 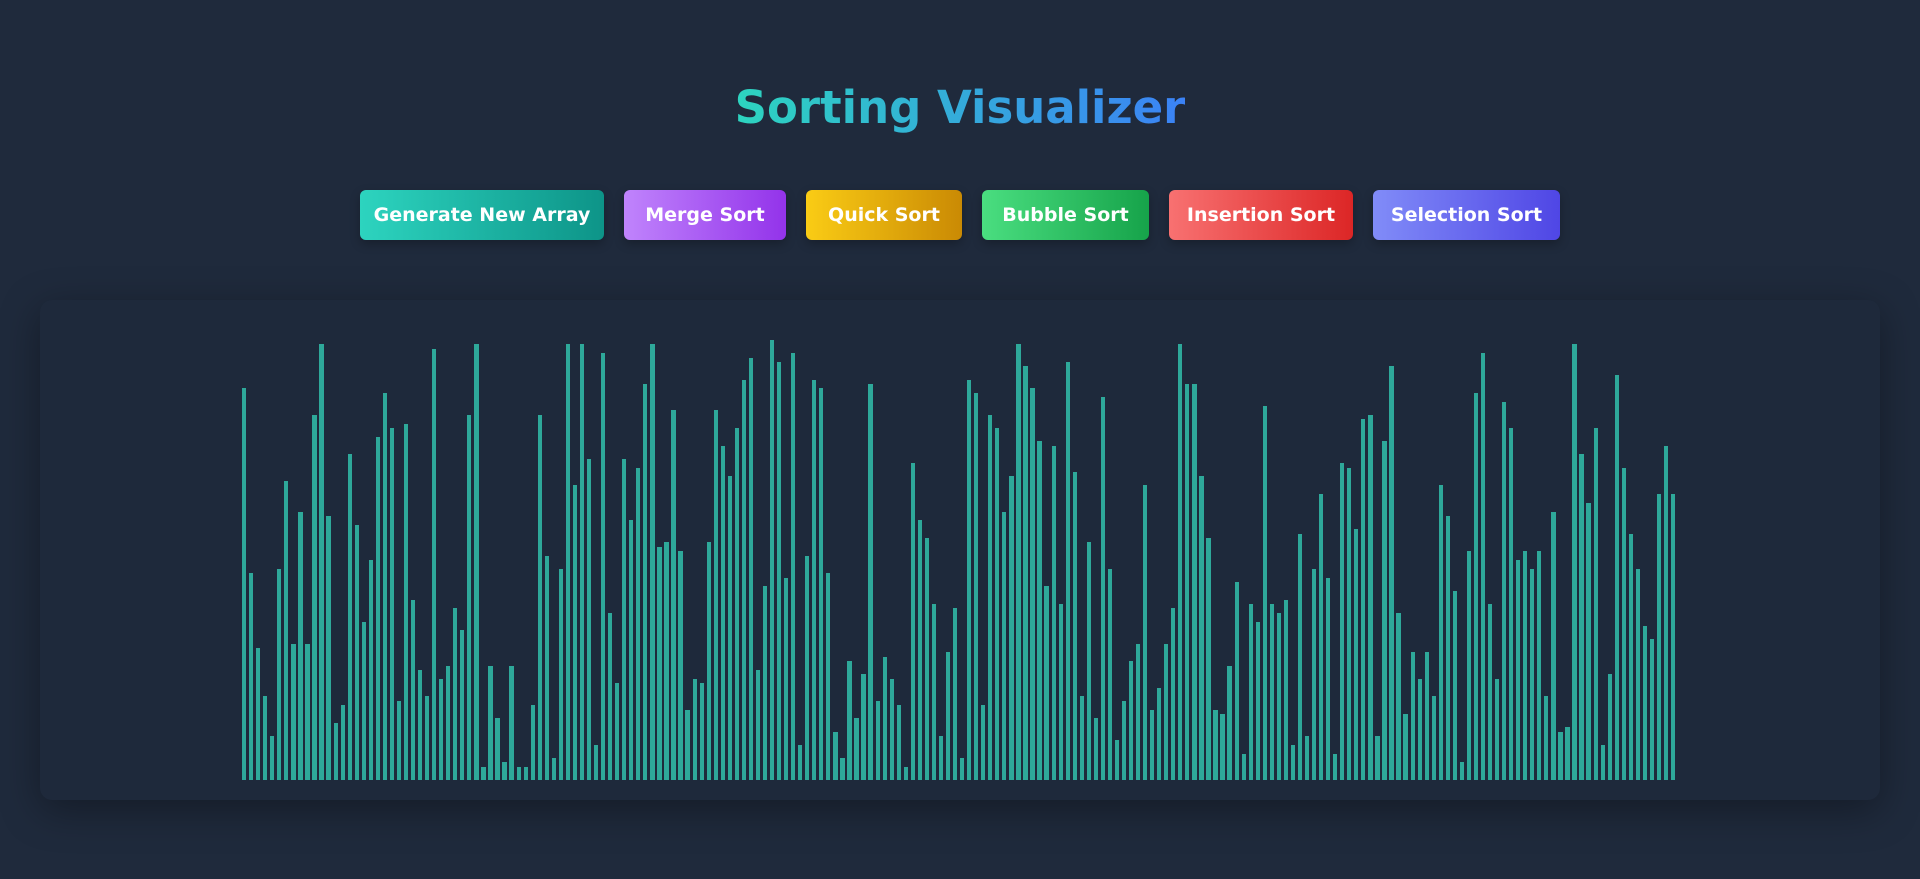 I want to click on page-title: Sorting Visualizer, so click(x=960, y=107).